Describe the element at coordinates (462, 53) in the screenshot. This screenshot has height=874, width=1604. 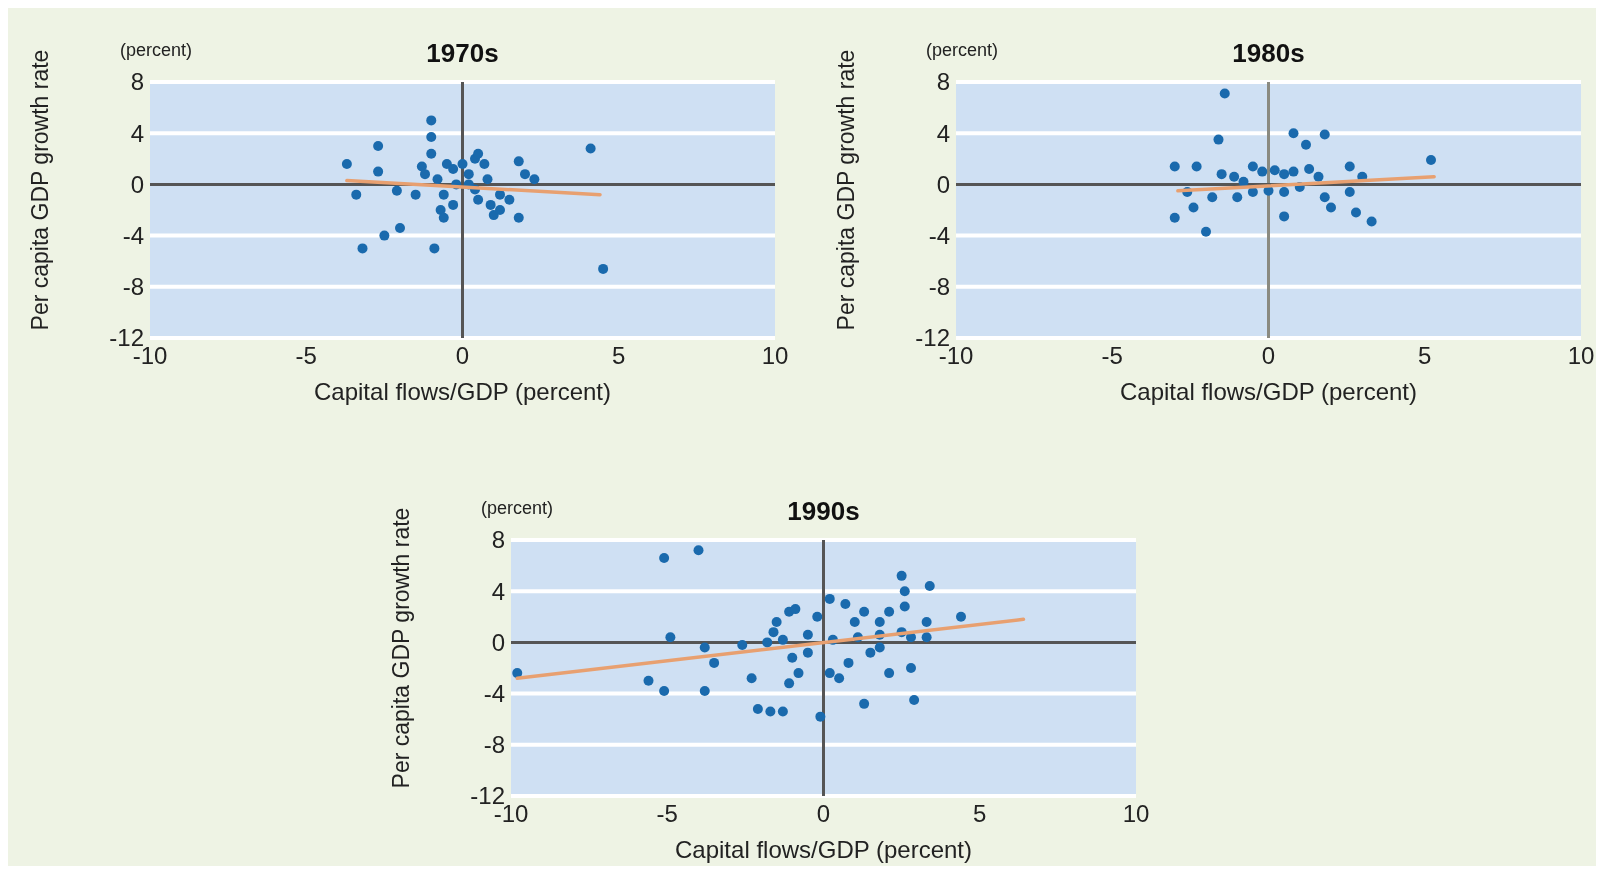
I see `chart-title: 1970s` at that location.